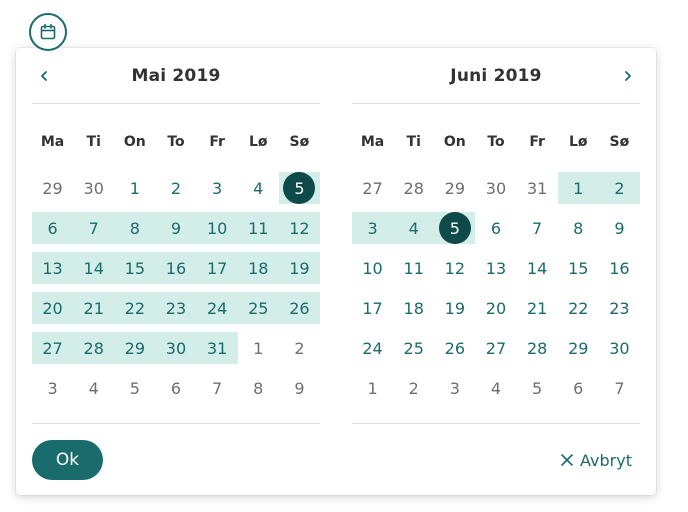  I want to click on weekday-label: Sø, so click(299, 142).